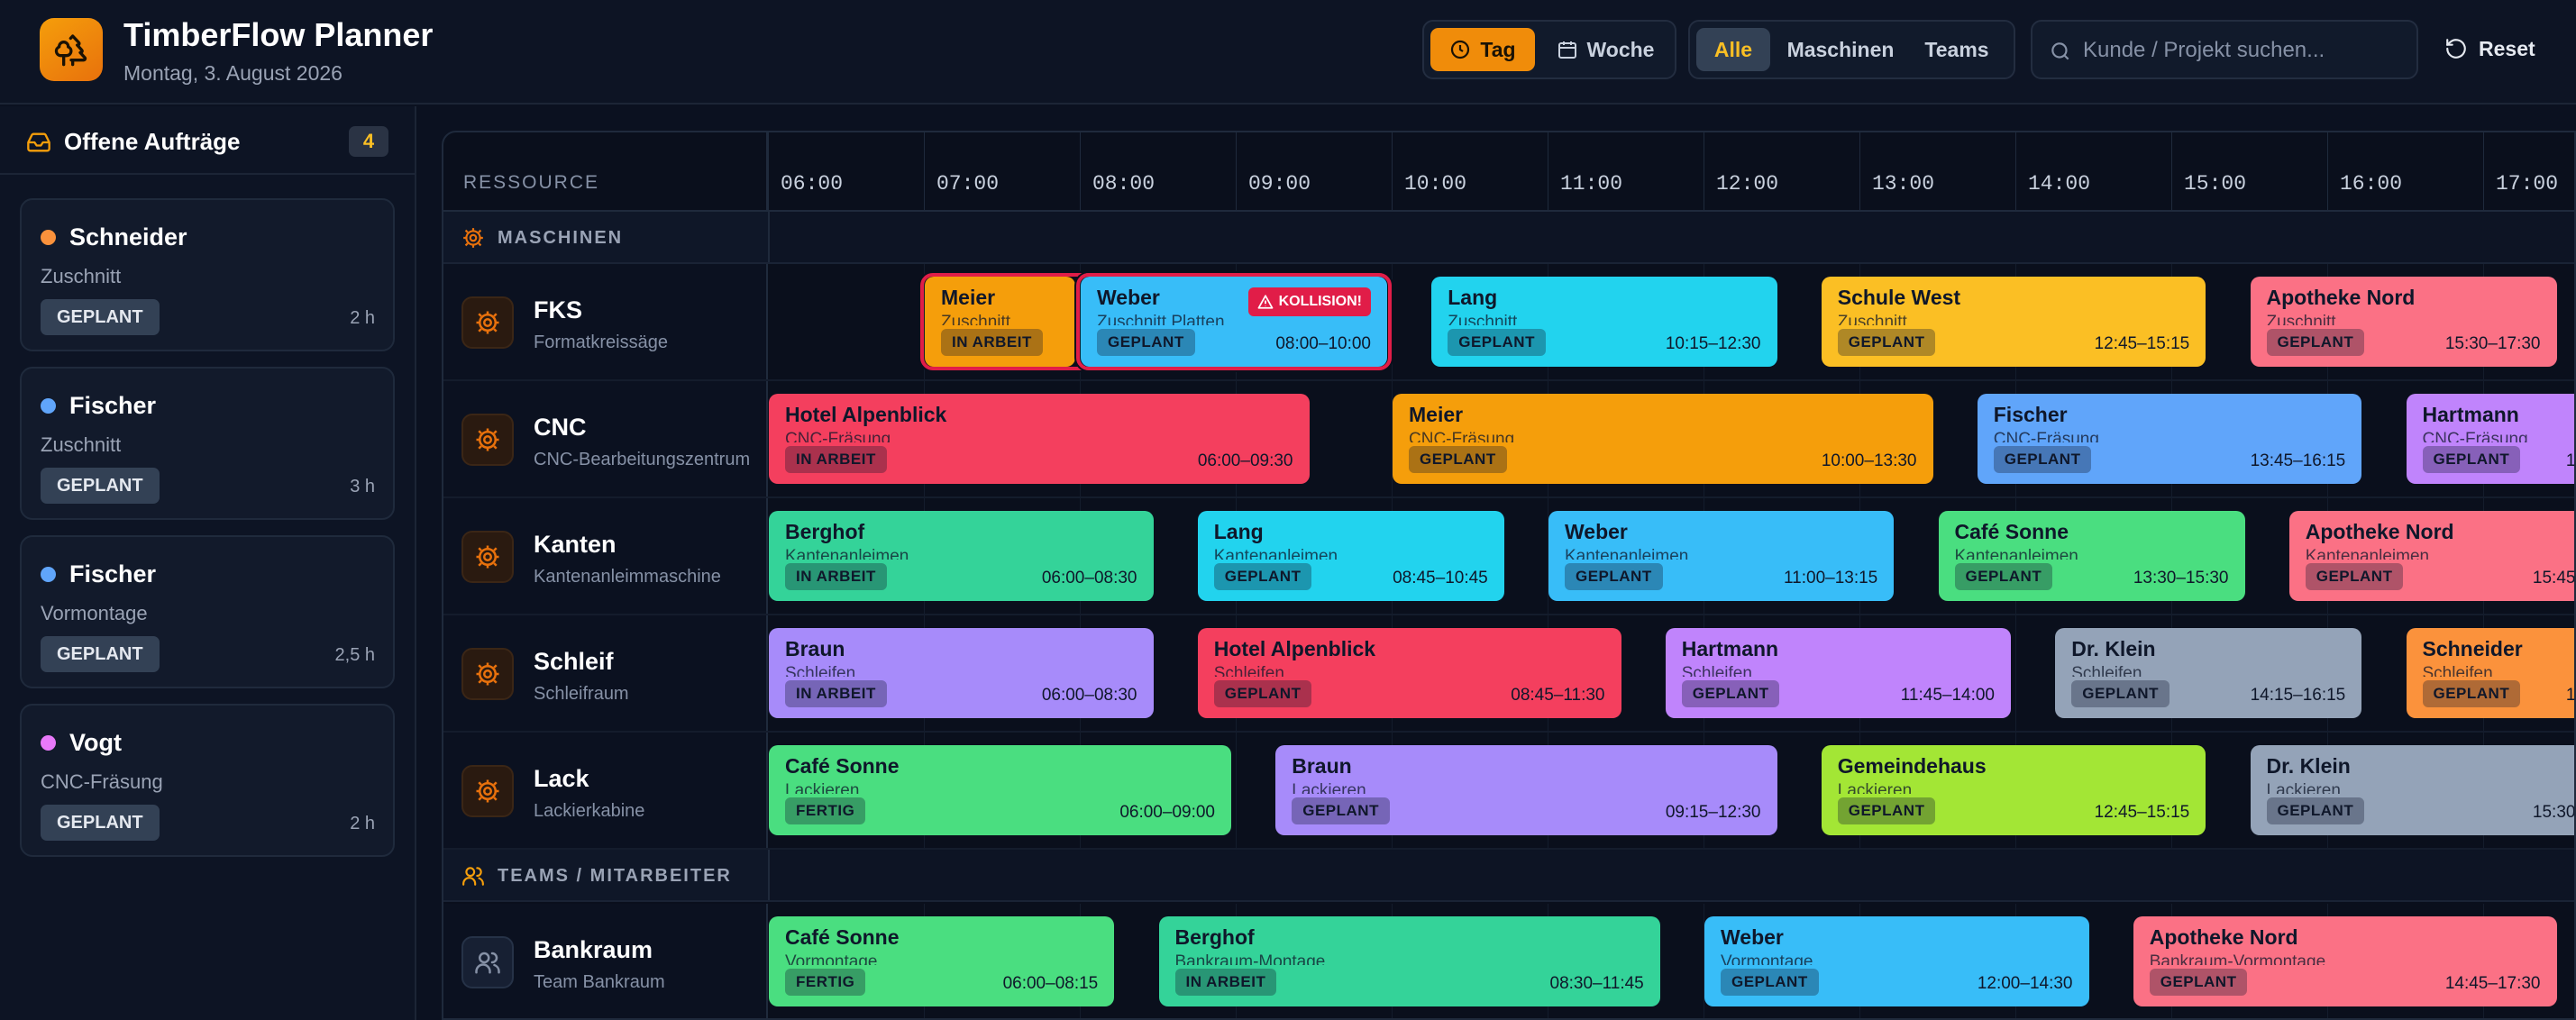 This screenshot has width=2576, height=1020. Describe the element at coordinates (473, 878) in the screenshot. I see `section-teams-icon` at that location.